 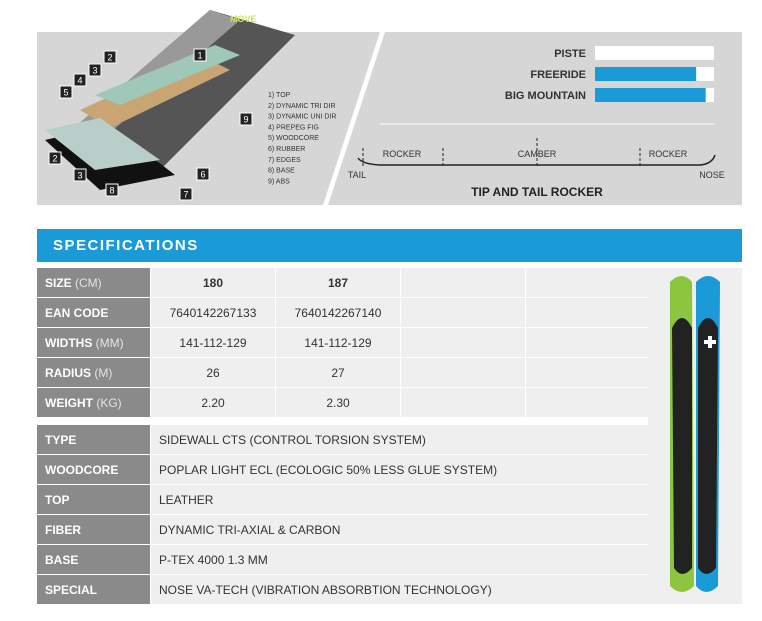 I want to click on layer-label: 4) PREPEG FIG, so click(x=293, y=127).